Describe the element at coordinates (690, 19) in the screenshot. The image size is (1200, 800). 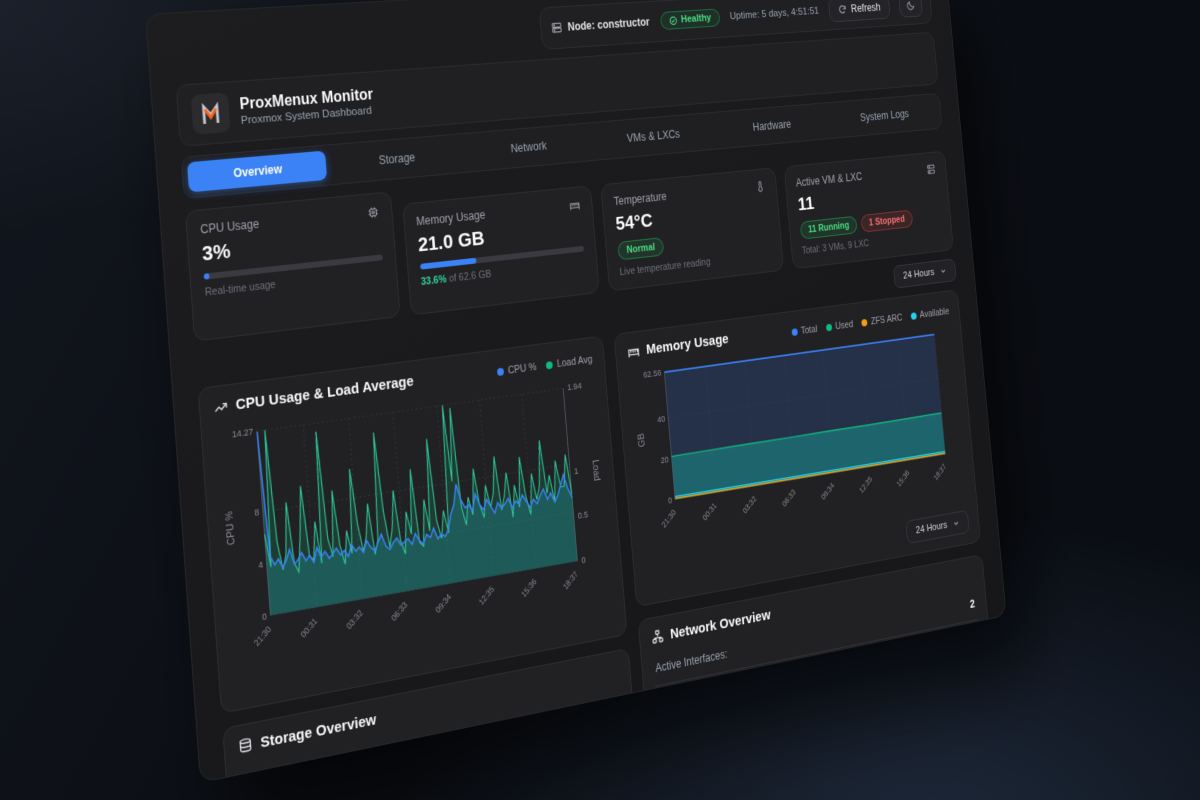
I see `health-status-badge: Healthy` at that location.